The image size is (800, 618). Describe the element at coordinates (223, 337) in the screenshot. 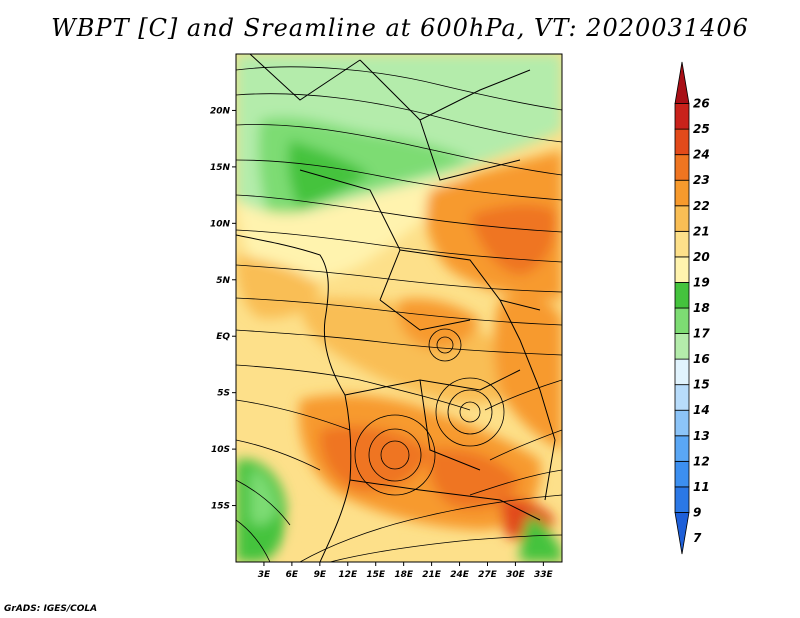

I see `y-tick-label: EQ` at that location.